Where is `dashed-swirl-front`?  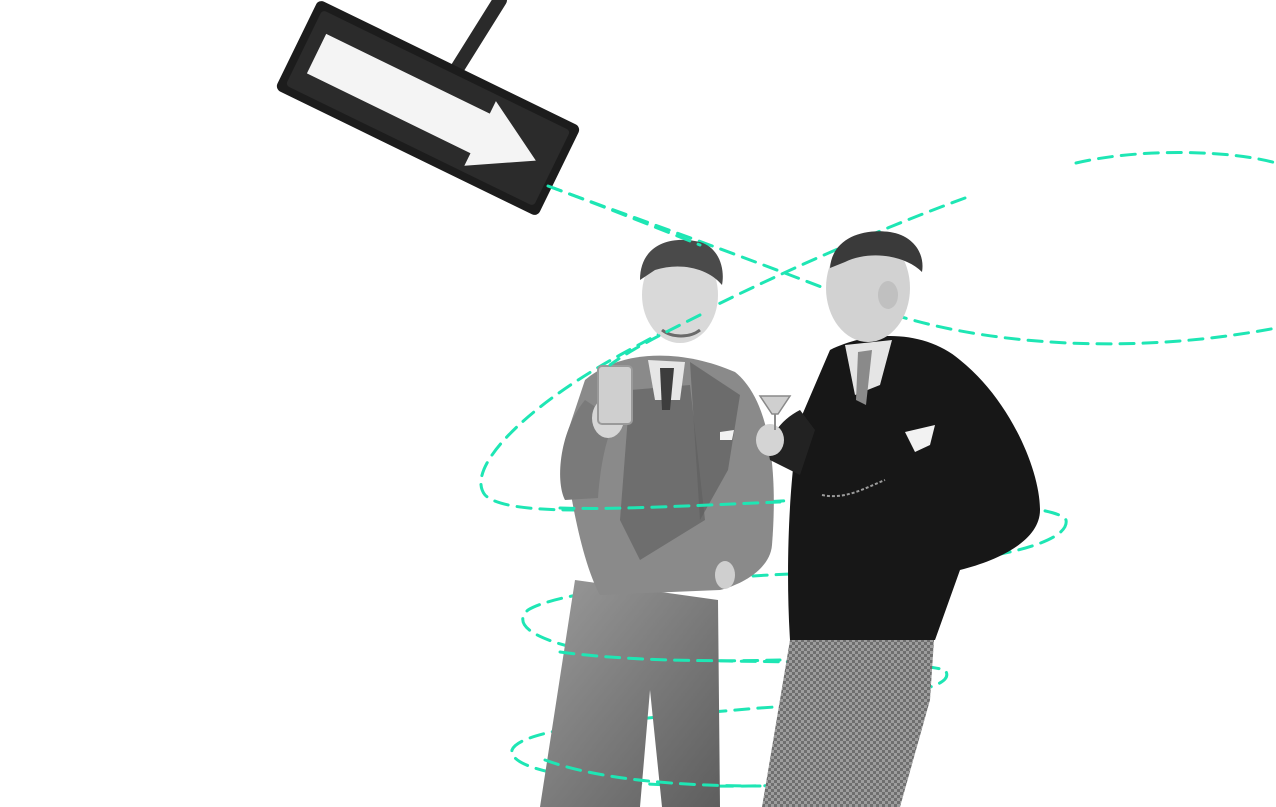 dashed-swirl-front is located at coordinates (662, 486).